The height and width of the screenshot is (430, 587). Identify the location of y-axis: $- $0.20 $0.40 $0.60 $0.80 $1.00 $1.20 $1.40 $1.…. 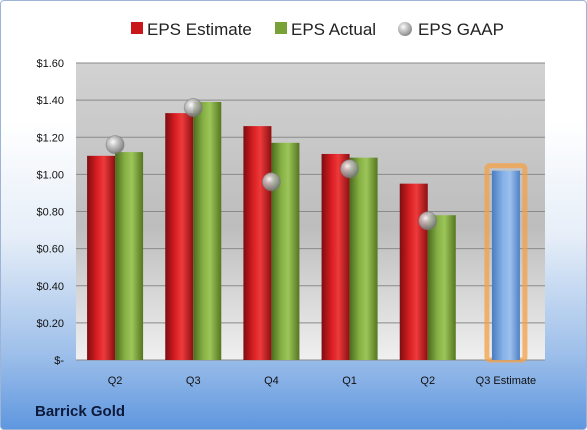
(50, 212).